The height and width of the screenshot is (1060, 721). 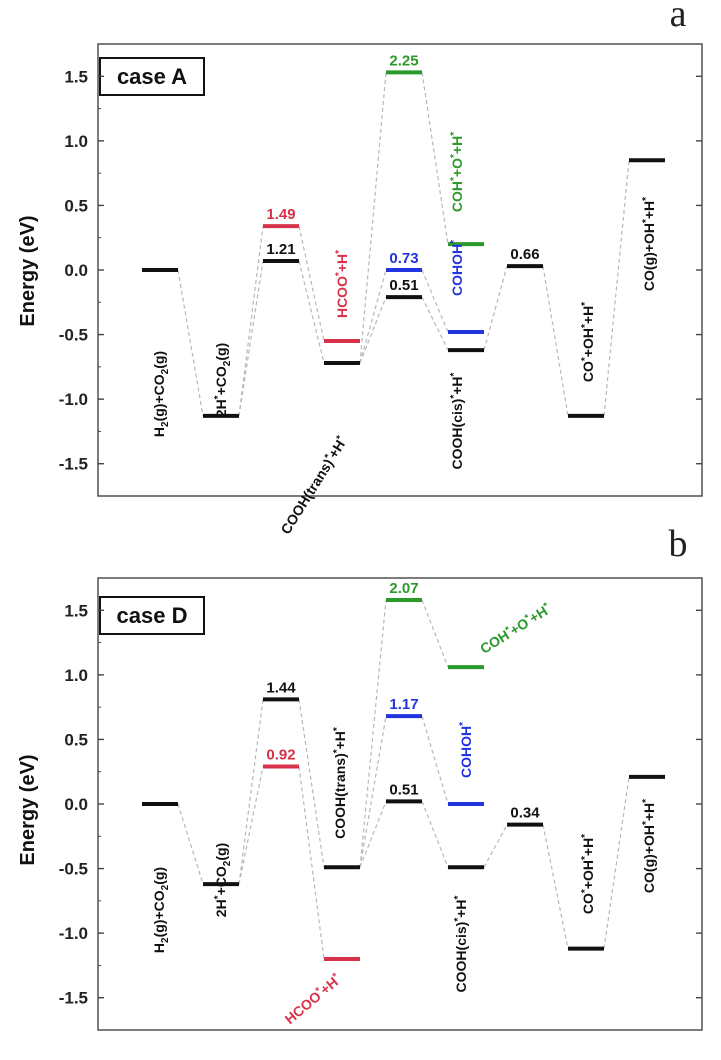 I want to click on energy-value-label: 0.92, so click(x=280, y=755).